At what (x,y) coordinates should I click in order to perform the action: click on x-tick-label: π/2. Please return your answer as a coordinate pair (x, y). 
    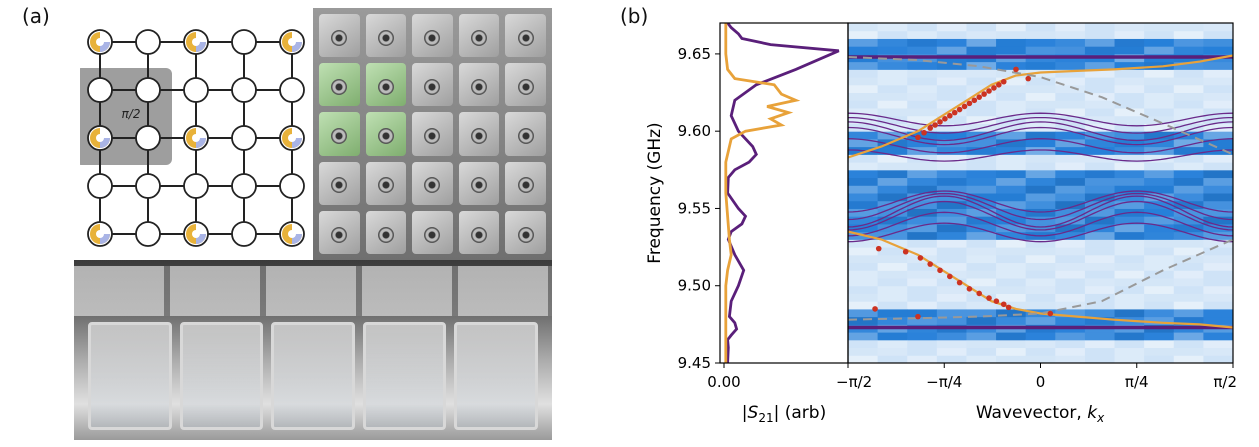
    Looking at the image, I should click on (1225, 382).